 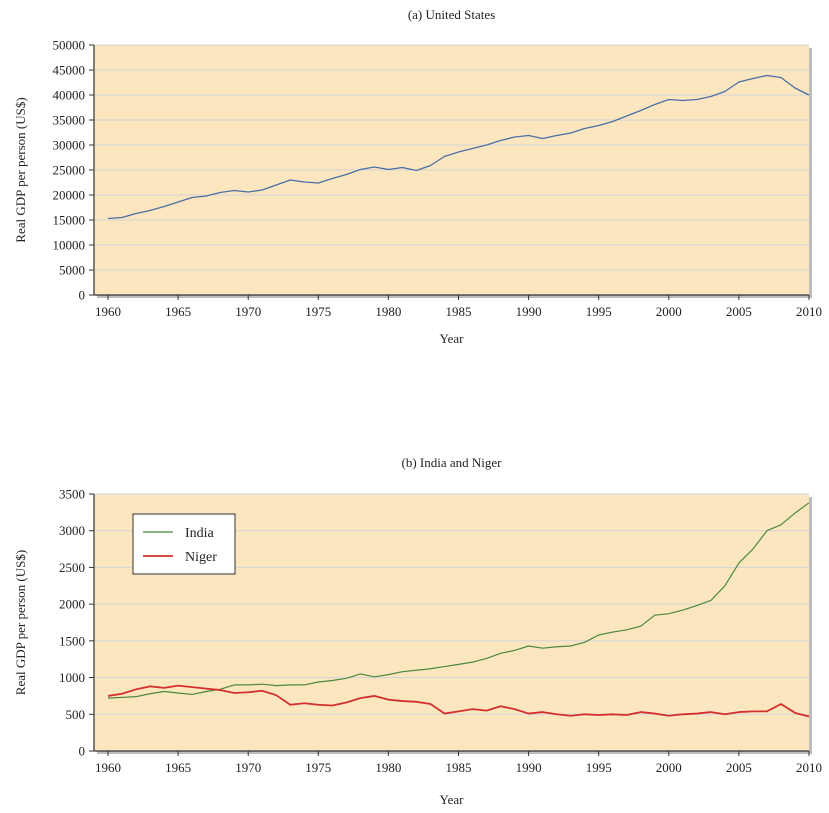 I want to click on y-tick-label: 1500, so click(x=72, y=640).